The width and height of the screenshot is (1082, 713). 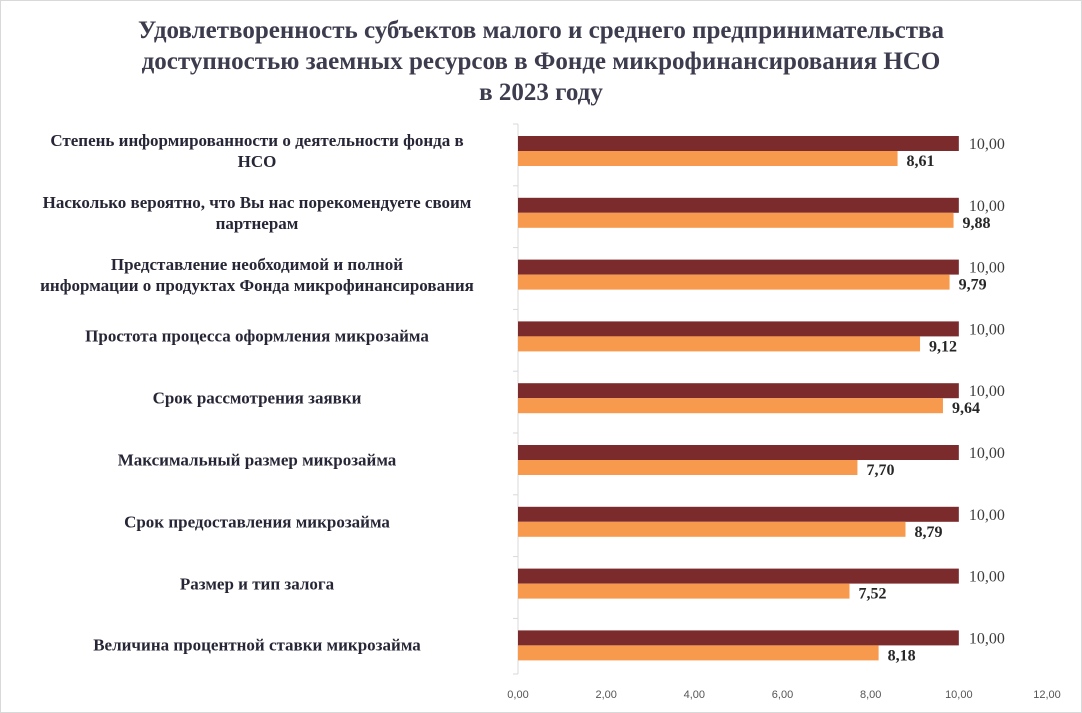 I want to click on category-label: Максимальный размер микрозайма, so click(x=257, y=460).